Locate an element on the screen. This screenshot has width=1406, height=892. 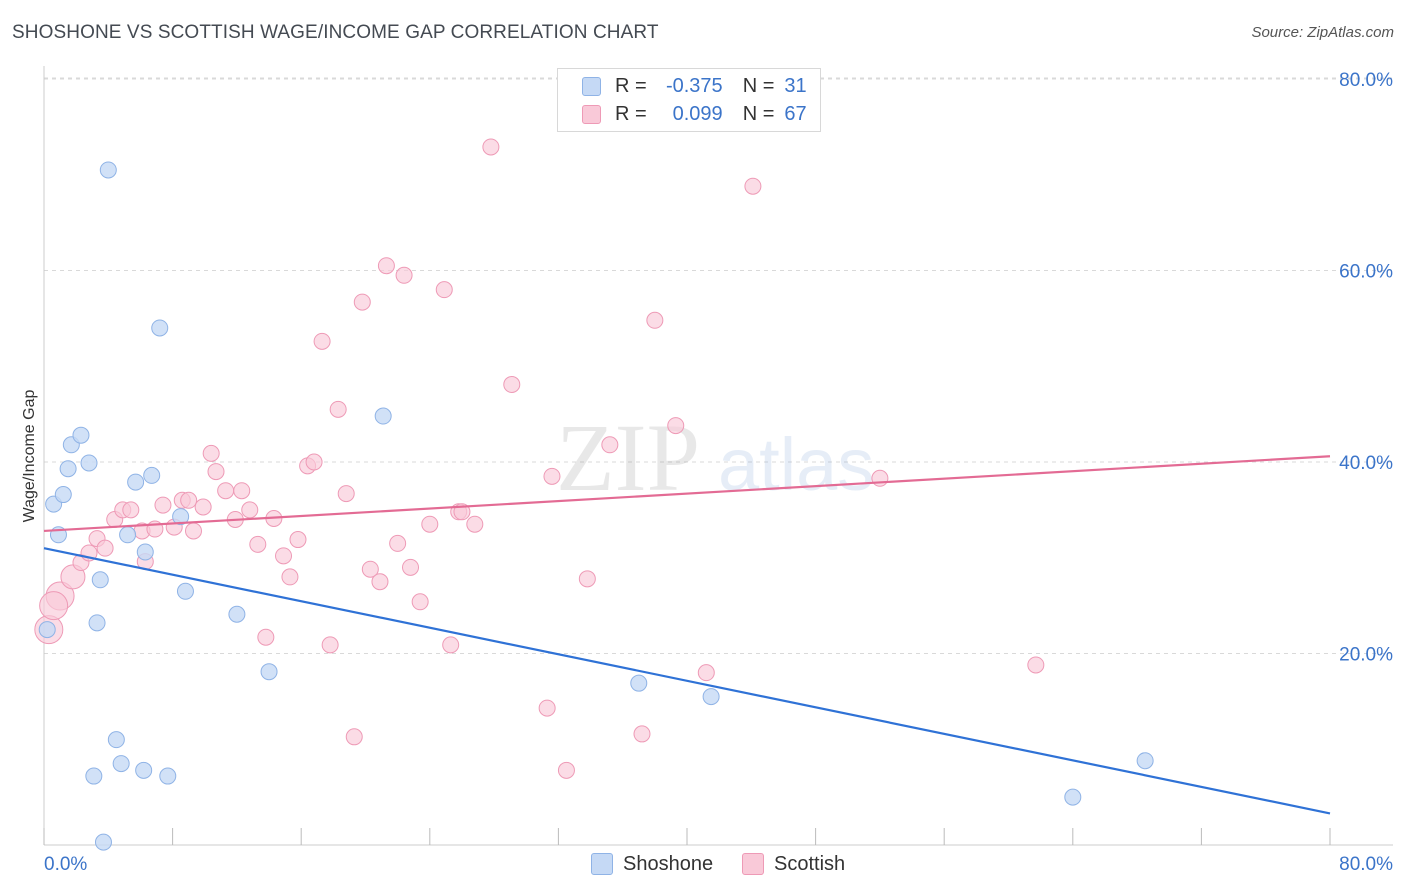
watermark: ZIP atlas is located at coordinates (715, 457).